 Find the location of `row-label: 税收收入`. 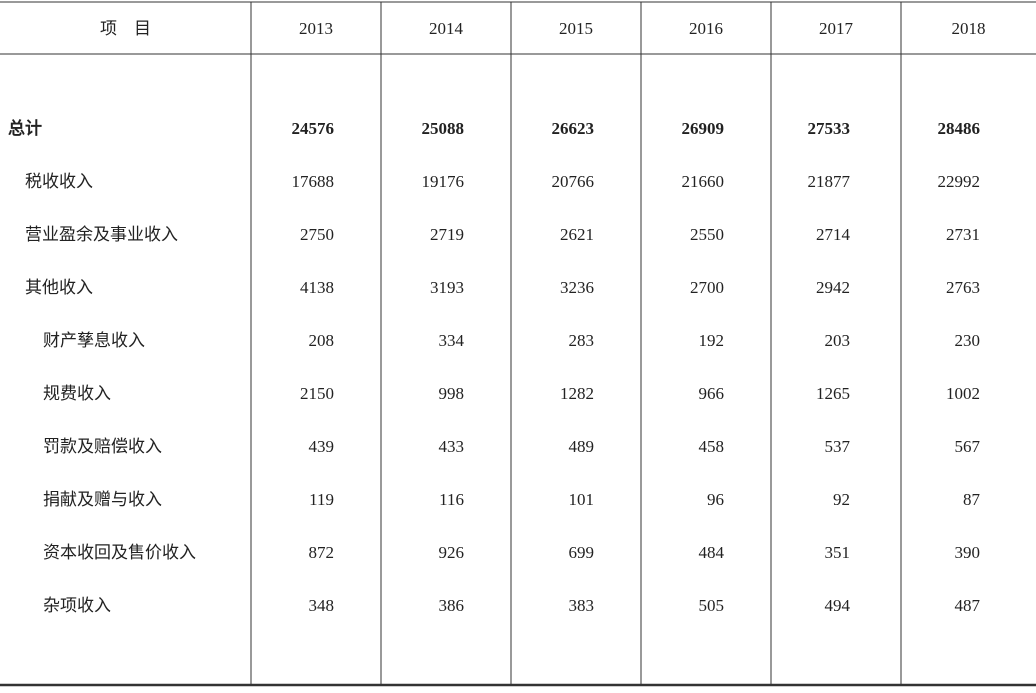

row-label: 税收收入 is located at coordinates (59, 181).